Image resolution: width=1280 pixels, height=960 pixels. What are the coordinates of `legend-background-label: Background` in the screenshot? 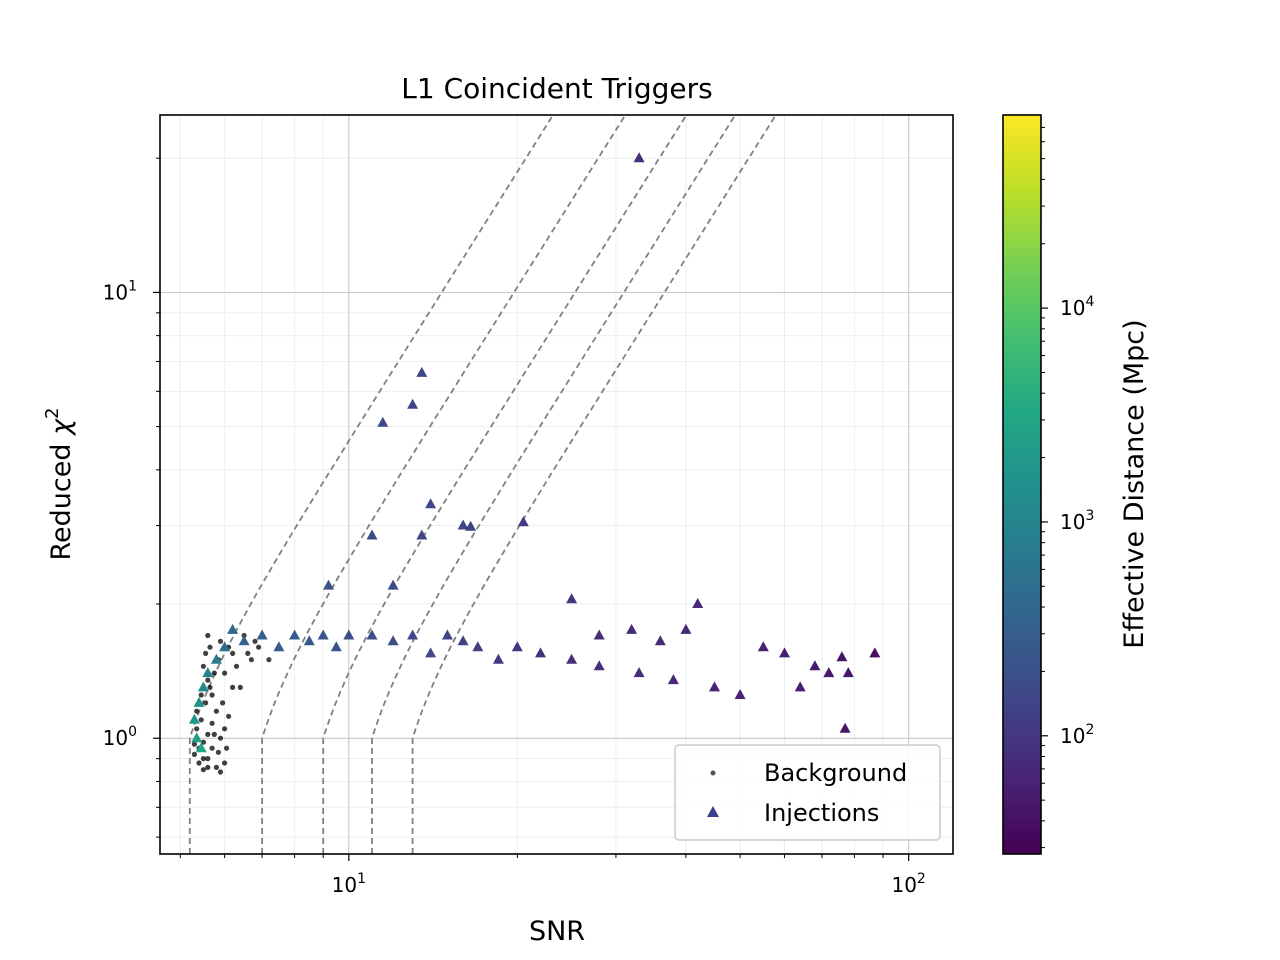 It's located at (835, 773).